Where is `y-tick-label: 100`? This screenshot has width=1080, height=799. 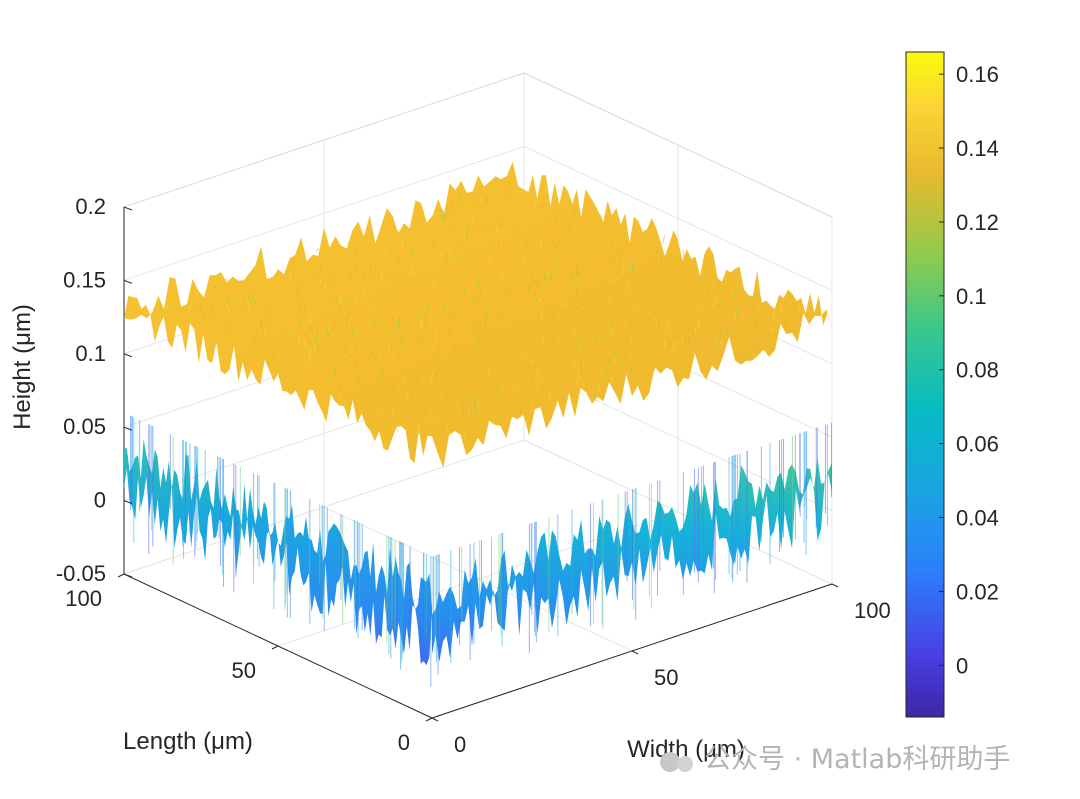
y-tick-label: 100 is located at coordinates (83, 598).